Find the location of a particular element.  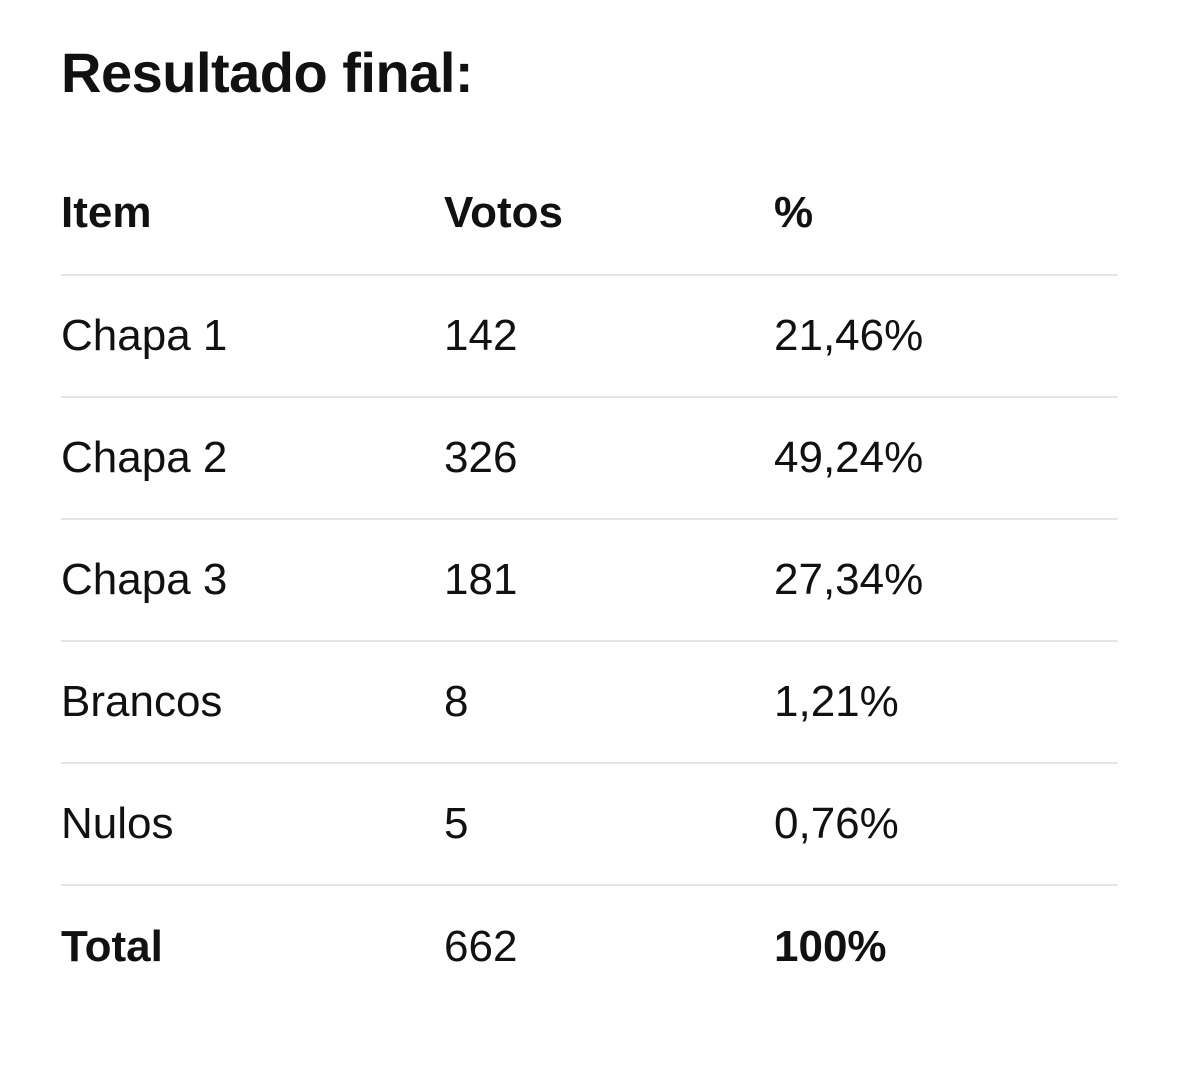

table-header-row: Item Votos % is located at coordinates (589, 214).